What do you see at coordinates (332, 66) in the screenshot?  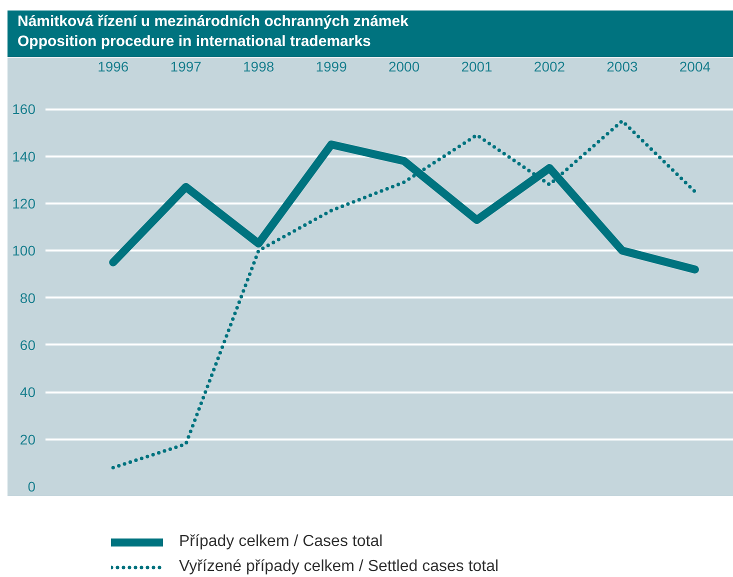 I see `x-tick-label: 1999` at bounding box center [332, 66].